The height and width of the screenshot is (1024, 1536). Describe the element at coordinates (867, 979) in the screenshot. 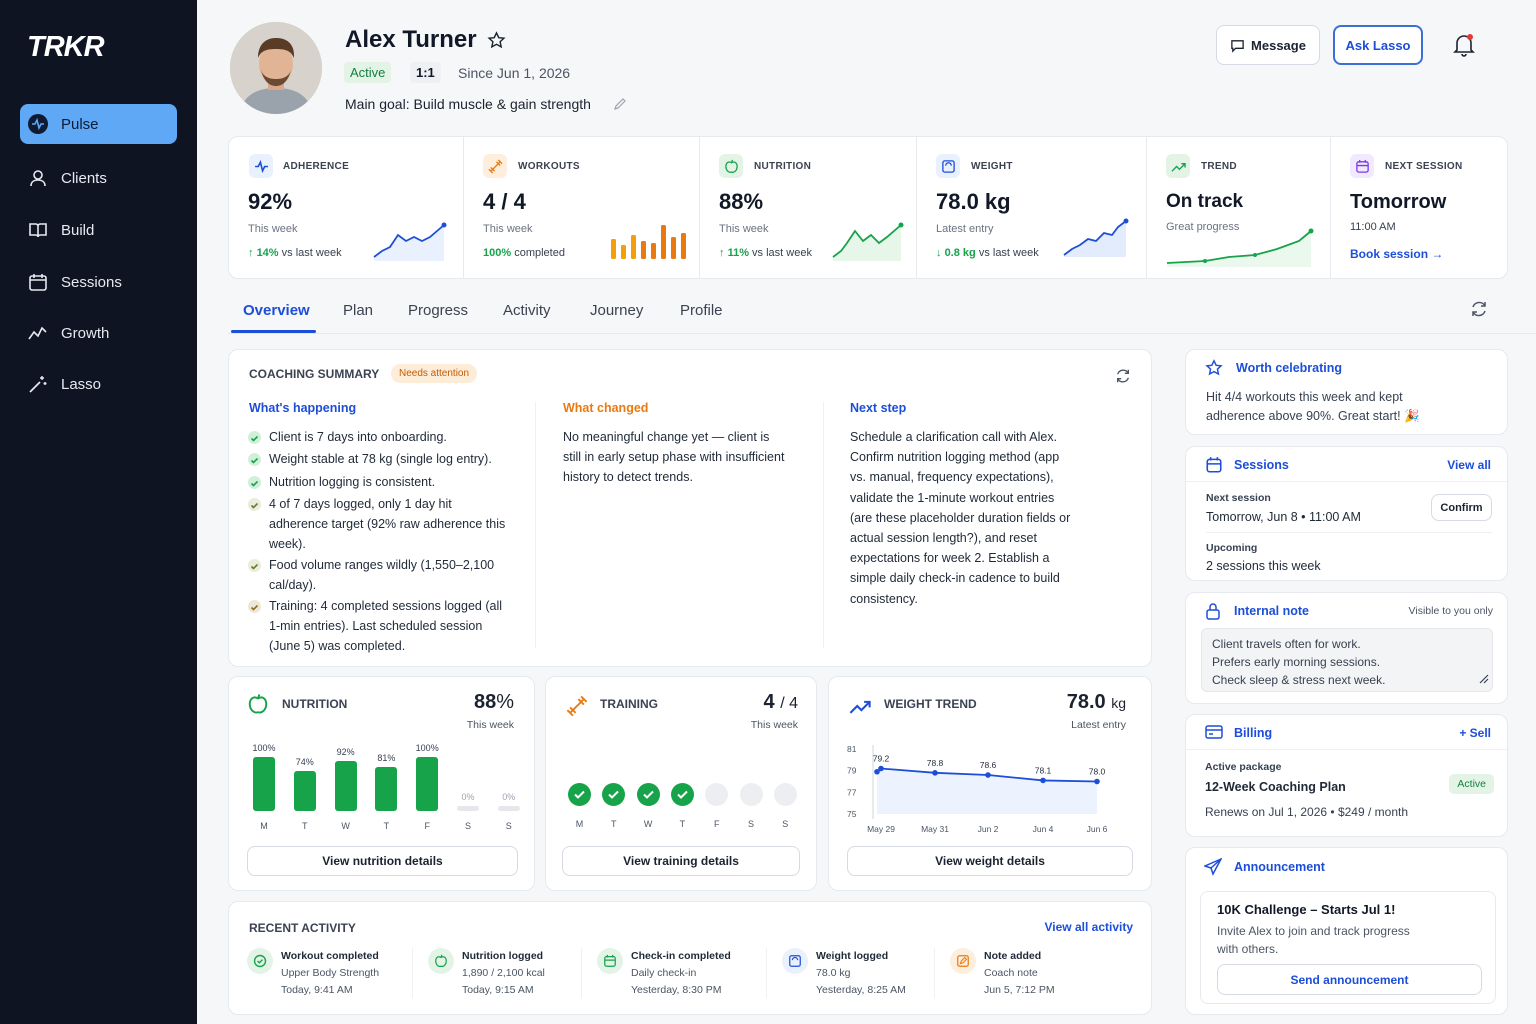

I see `activity-item: Weight logged 78.0 kg Yesterday, 8:25 AM` at that location.